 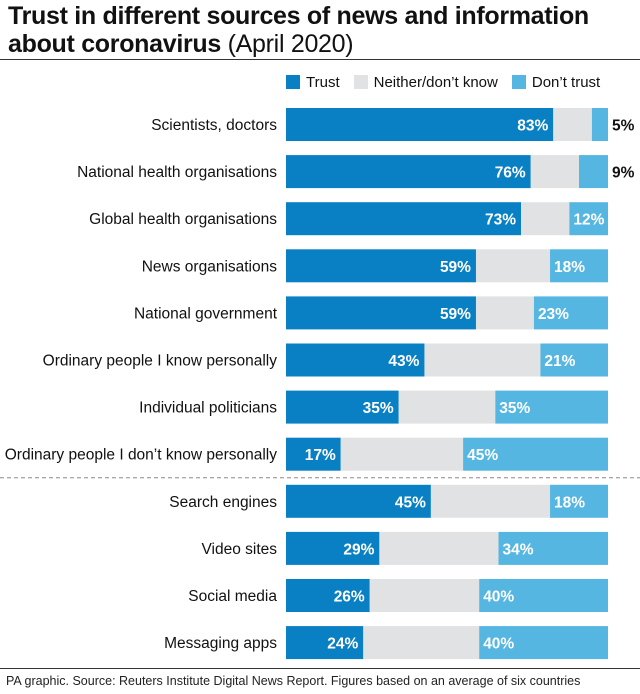 What do you see at coordinates (210, 266) in the screenshot?
I see `category-label-news-organisations: News organisations` at bounding box center [210, 266].